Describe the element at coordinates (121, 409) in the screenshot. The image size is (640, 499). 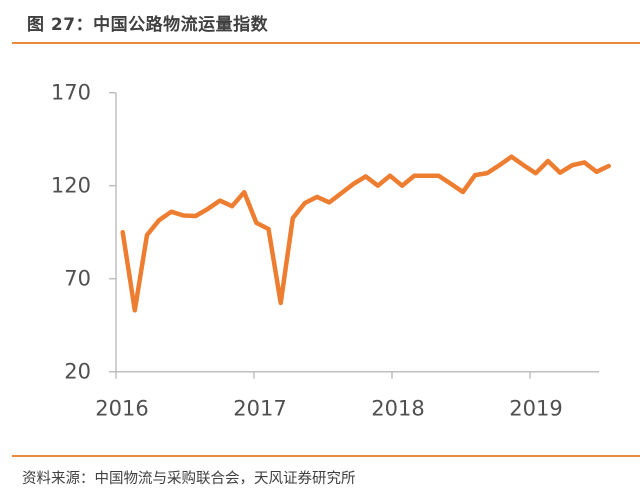
I see `x-tick-label: 2016` at that location.